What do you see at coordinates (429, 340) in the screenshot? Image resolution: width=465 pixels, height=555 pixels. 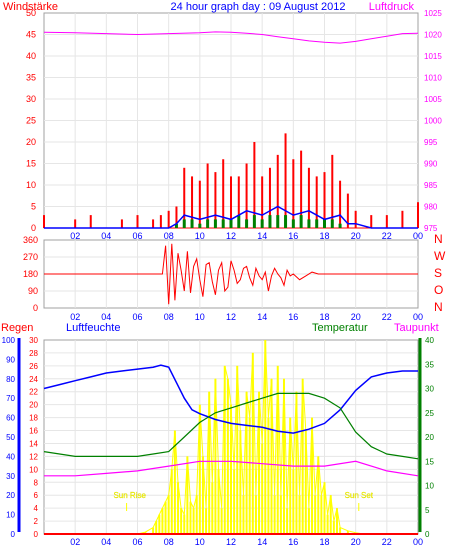 I see `temperature-tick: 40` at bounding box center [429, 340].